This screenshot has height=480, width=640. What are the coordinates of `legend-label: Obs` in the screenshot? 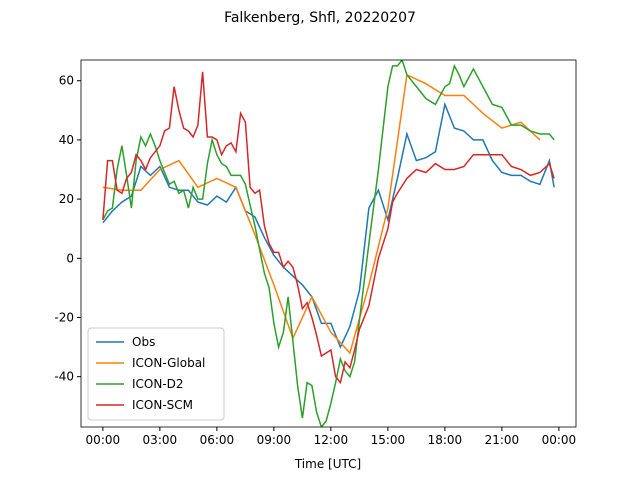 It's located at (143, 342).